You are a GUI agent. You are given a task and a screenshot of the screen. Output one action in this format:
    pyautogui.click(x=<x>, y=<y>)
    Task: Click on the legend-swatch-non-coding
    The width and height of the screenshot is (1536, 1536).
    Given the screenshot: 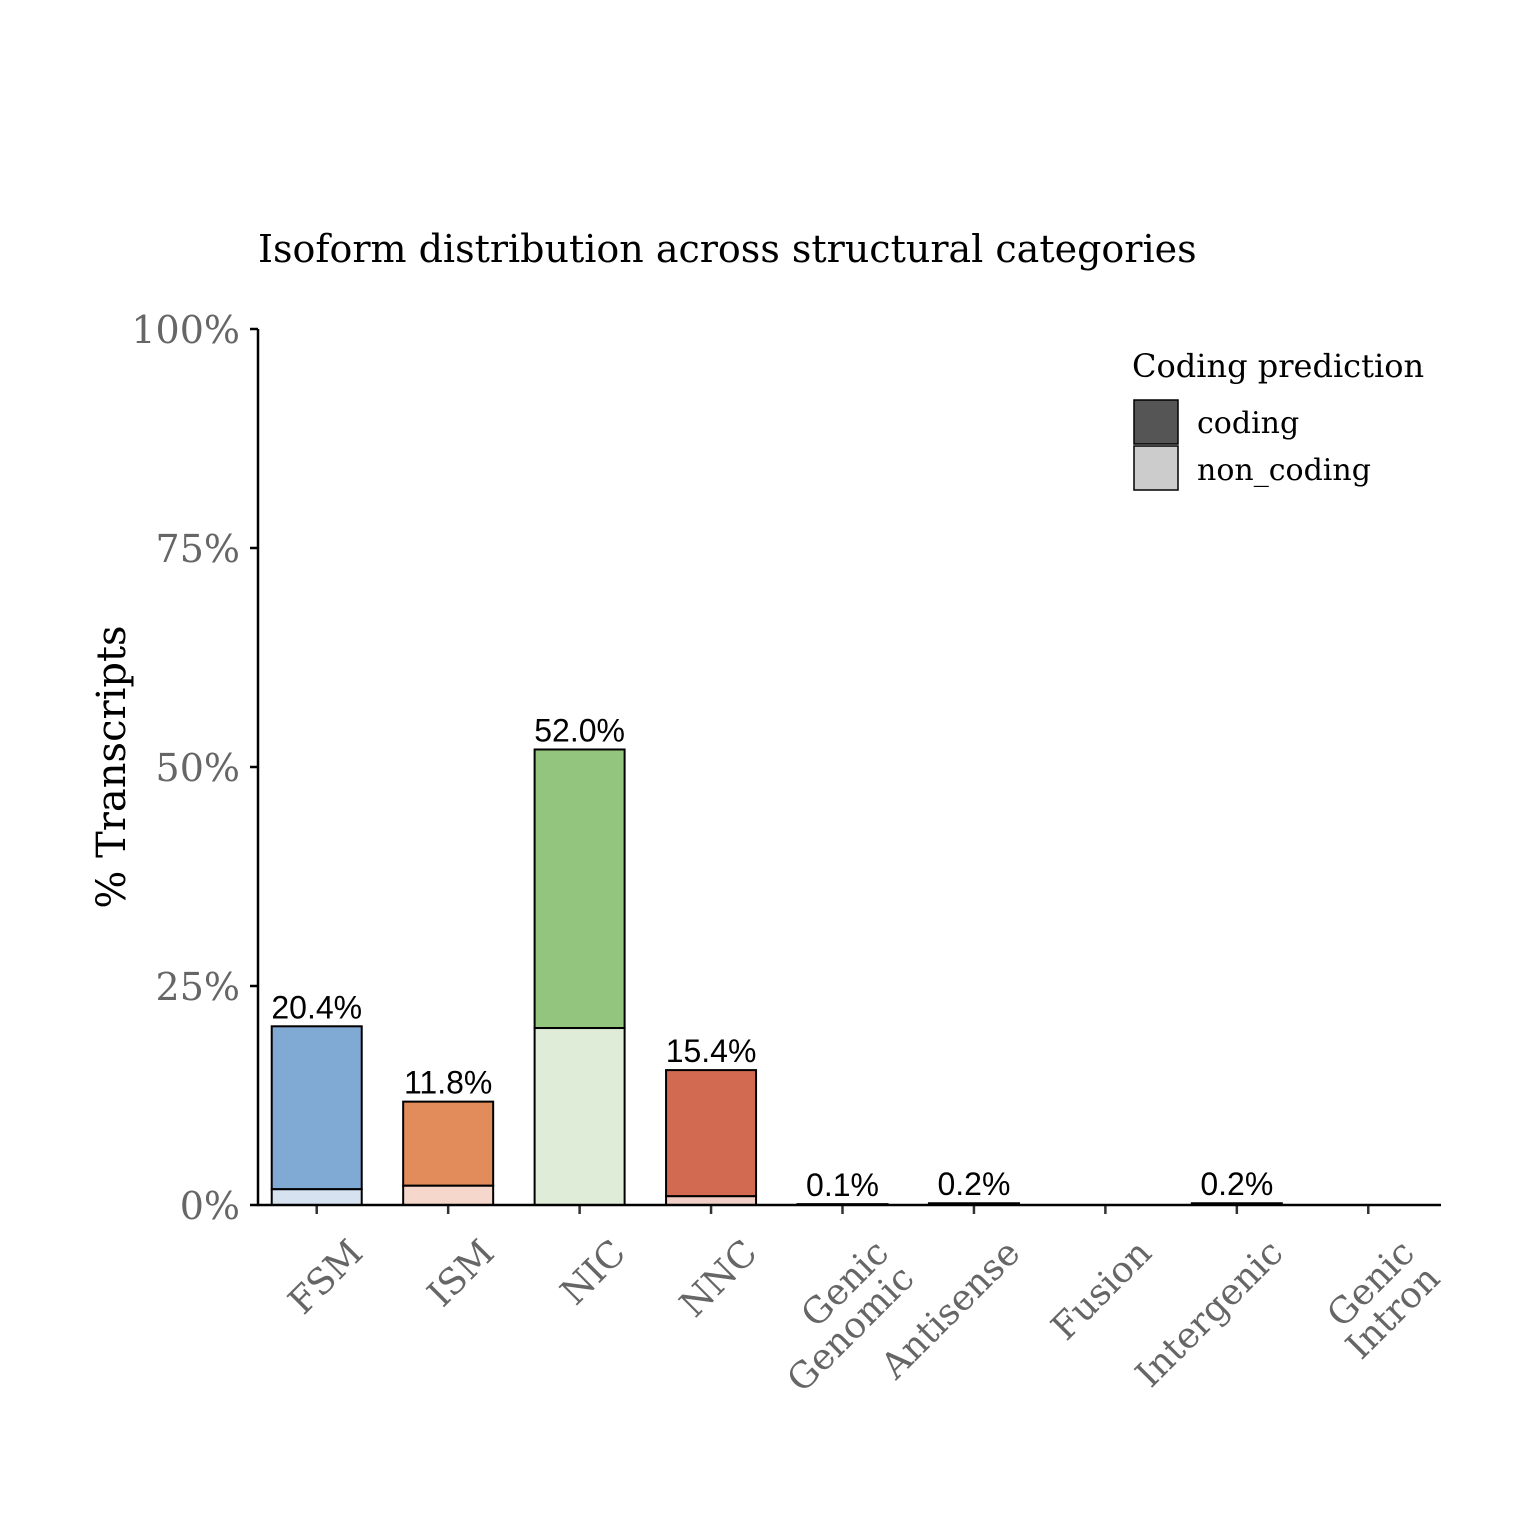 What is the action you would take?
    pyautogui.click(x=1156, y=468)
    